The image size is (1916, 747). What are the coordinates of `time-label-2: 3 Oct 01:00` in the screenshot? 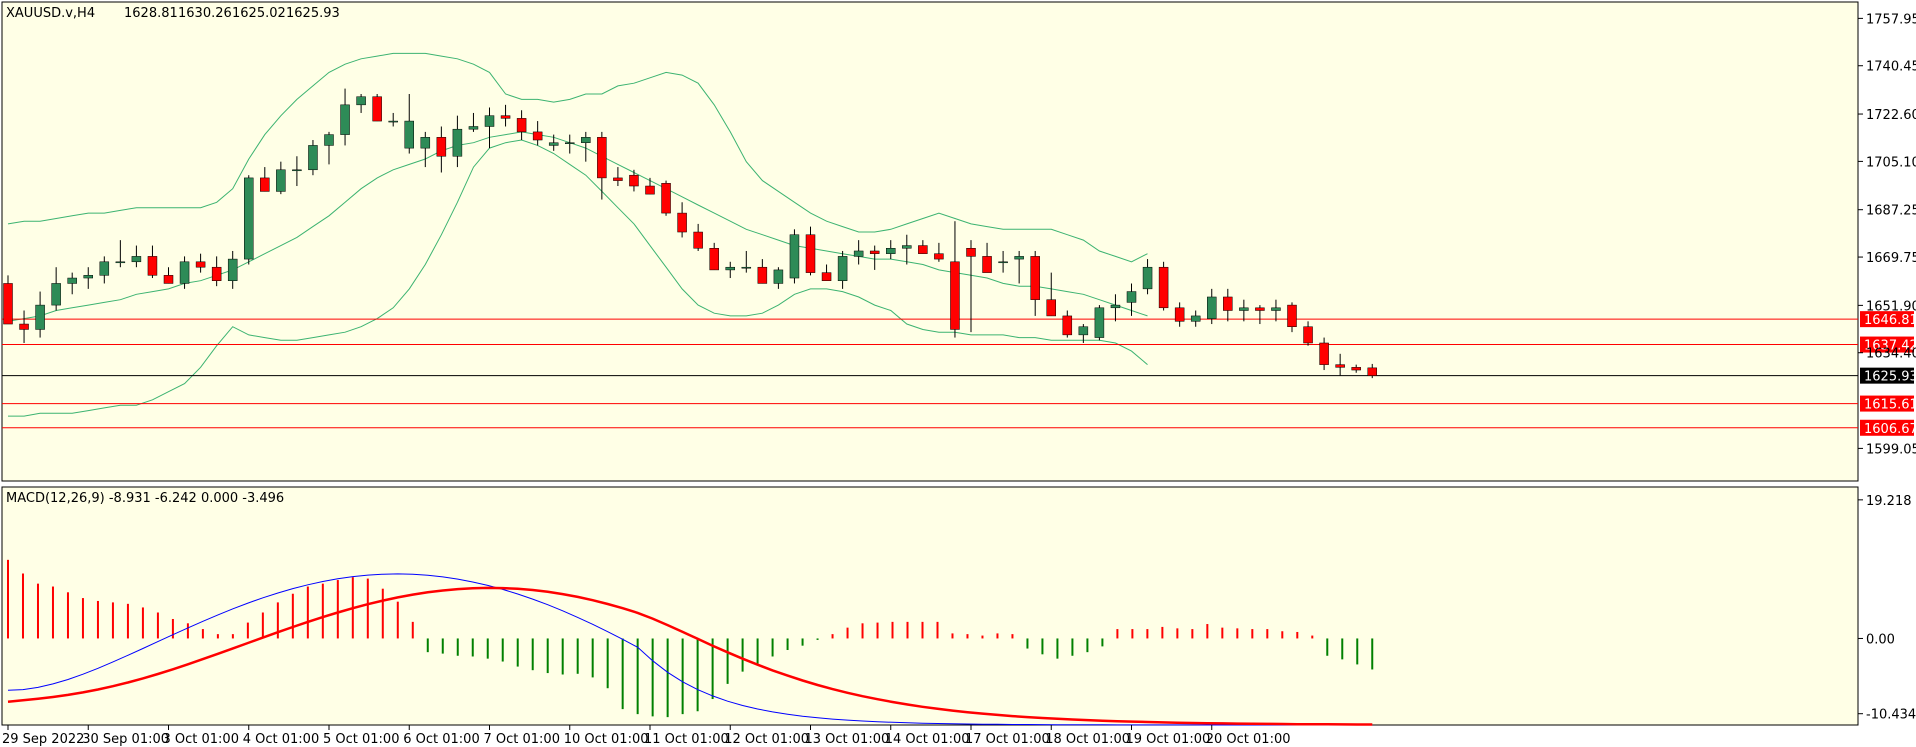 It's located at (201, 739).